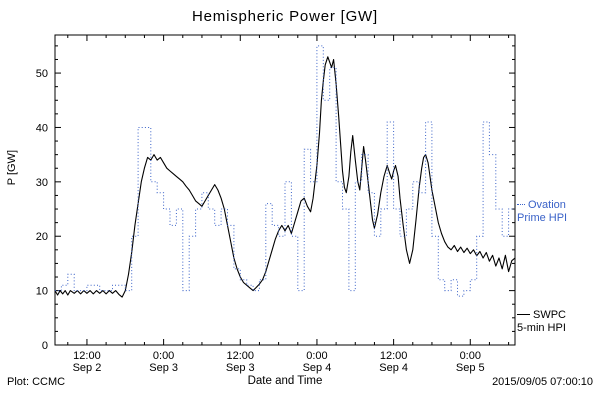  Describe the element at coordinates (285, 16) in the screenshot. I see `chart-title: Hemispheric Power [GW]` at that location.